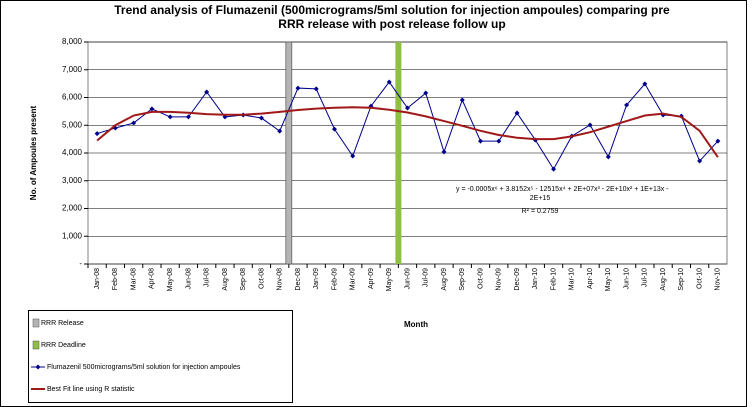 The image size is (755, 407). Describe the element at coordinates (243, 279) in the screenshot. I see `x-tick-label: Sep-08` at that location.